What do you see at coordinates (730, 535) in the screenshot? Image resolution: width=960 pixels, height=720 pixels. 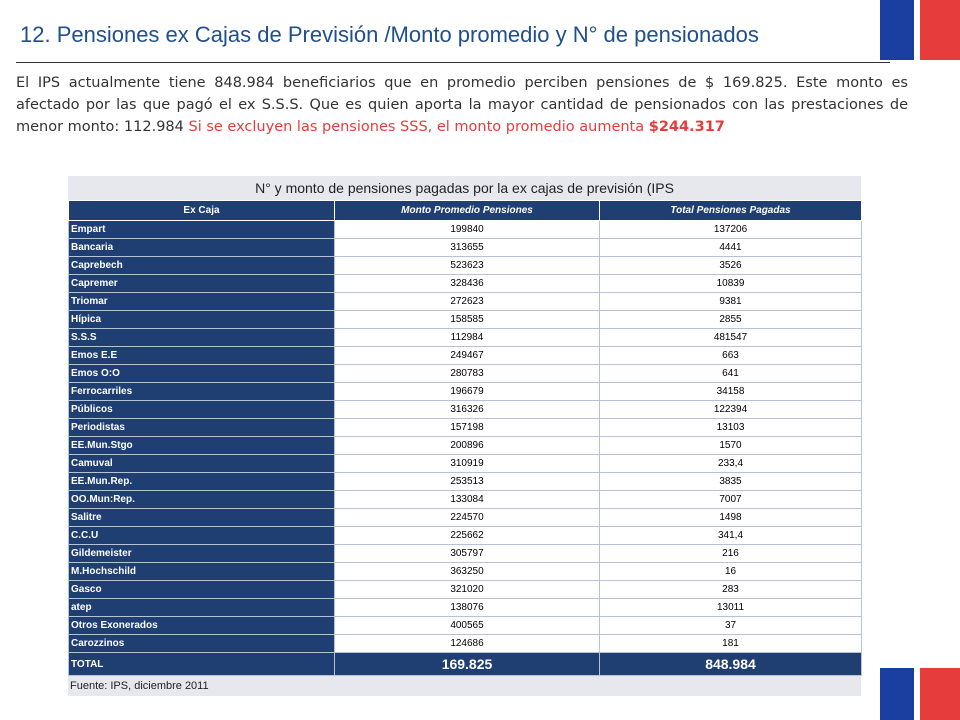 I see `row-total-value: 341,4` at bounding box center [730, 535].